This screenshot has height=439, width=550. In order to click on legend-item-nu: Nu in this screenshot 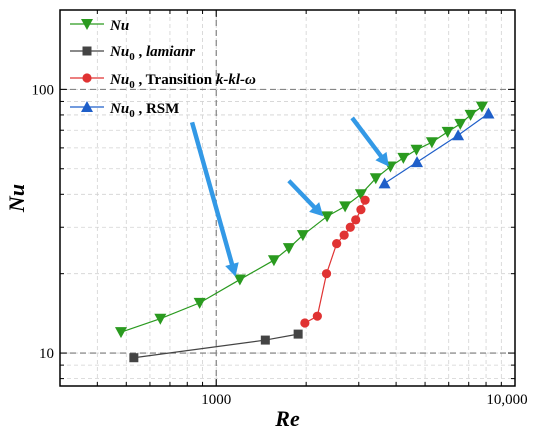, I will do `click(99, 26)`.